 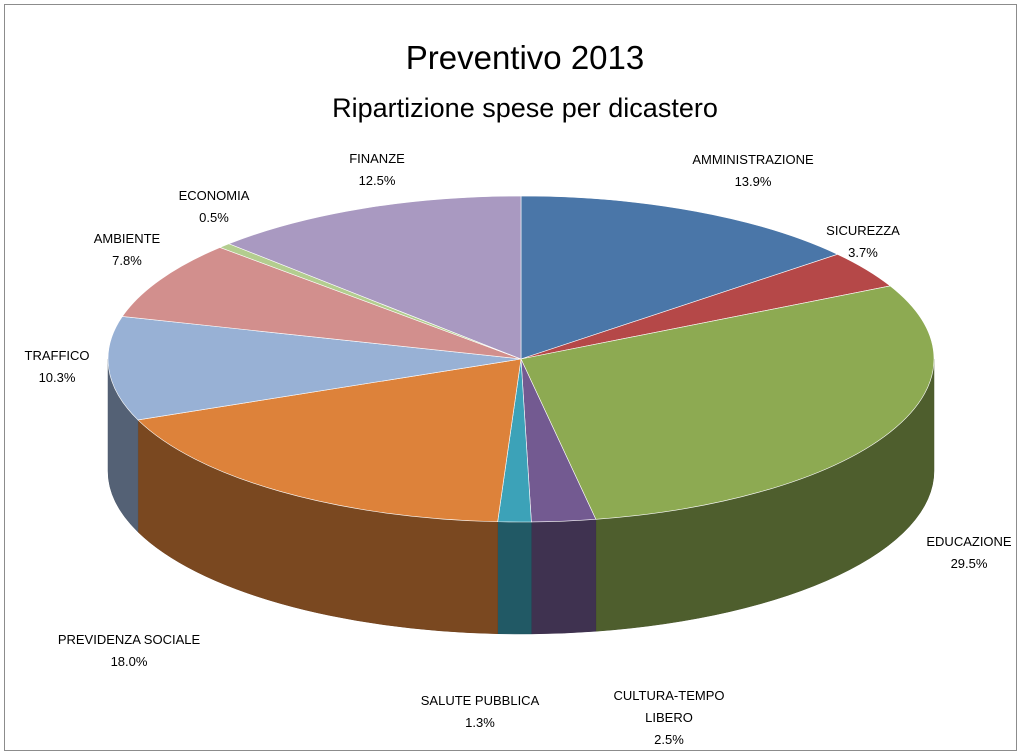 I want to click on slice-label-ambiente: AMBIENTE 7.8%, so click(x=127, y=249).